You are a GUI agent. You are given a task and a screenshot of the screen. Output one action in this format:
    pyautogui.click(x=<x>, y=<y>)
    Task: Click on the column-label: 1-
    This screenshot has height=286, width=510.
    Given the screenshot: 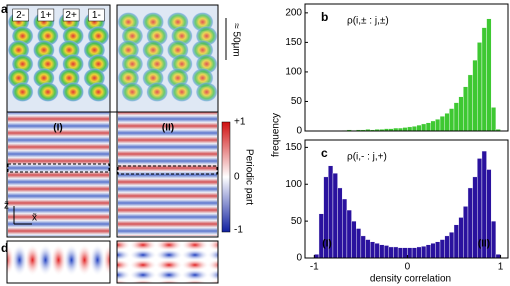 What is the action you would take?
    pyautogui.click(x=96, y=15)
    